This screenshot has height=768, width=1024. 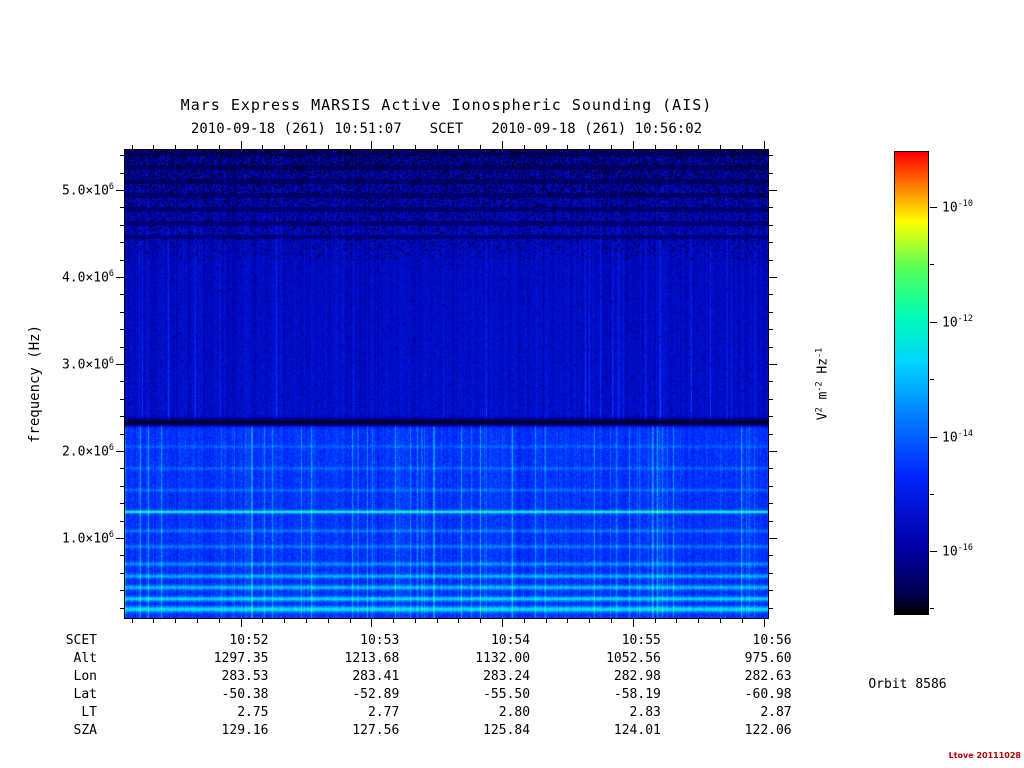 What do you see at coordinates (296, 129) in the screenshot?
I see `scet-start-time: 2010-09-18 (261) 10:51:07` at bounding box center [296, 129].